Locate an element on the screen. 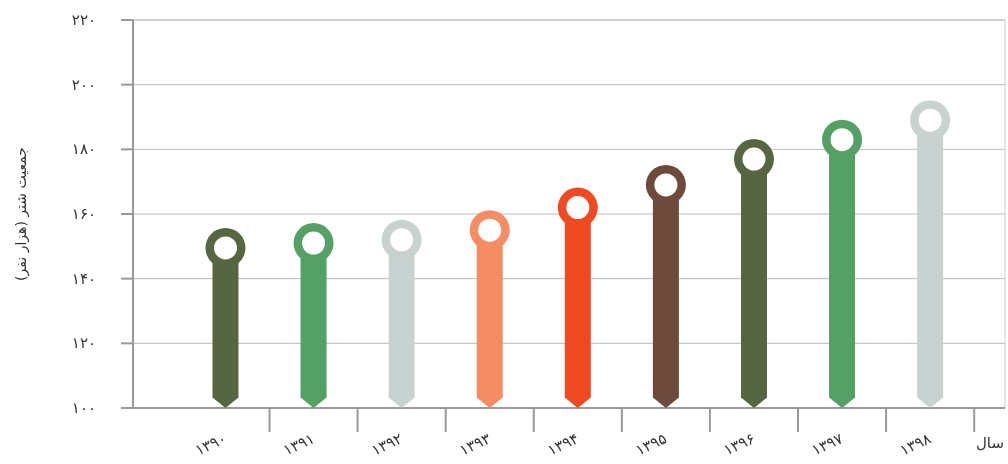  x-tick-label: ۱۳۹۷ is located at coordinates (827, 444).